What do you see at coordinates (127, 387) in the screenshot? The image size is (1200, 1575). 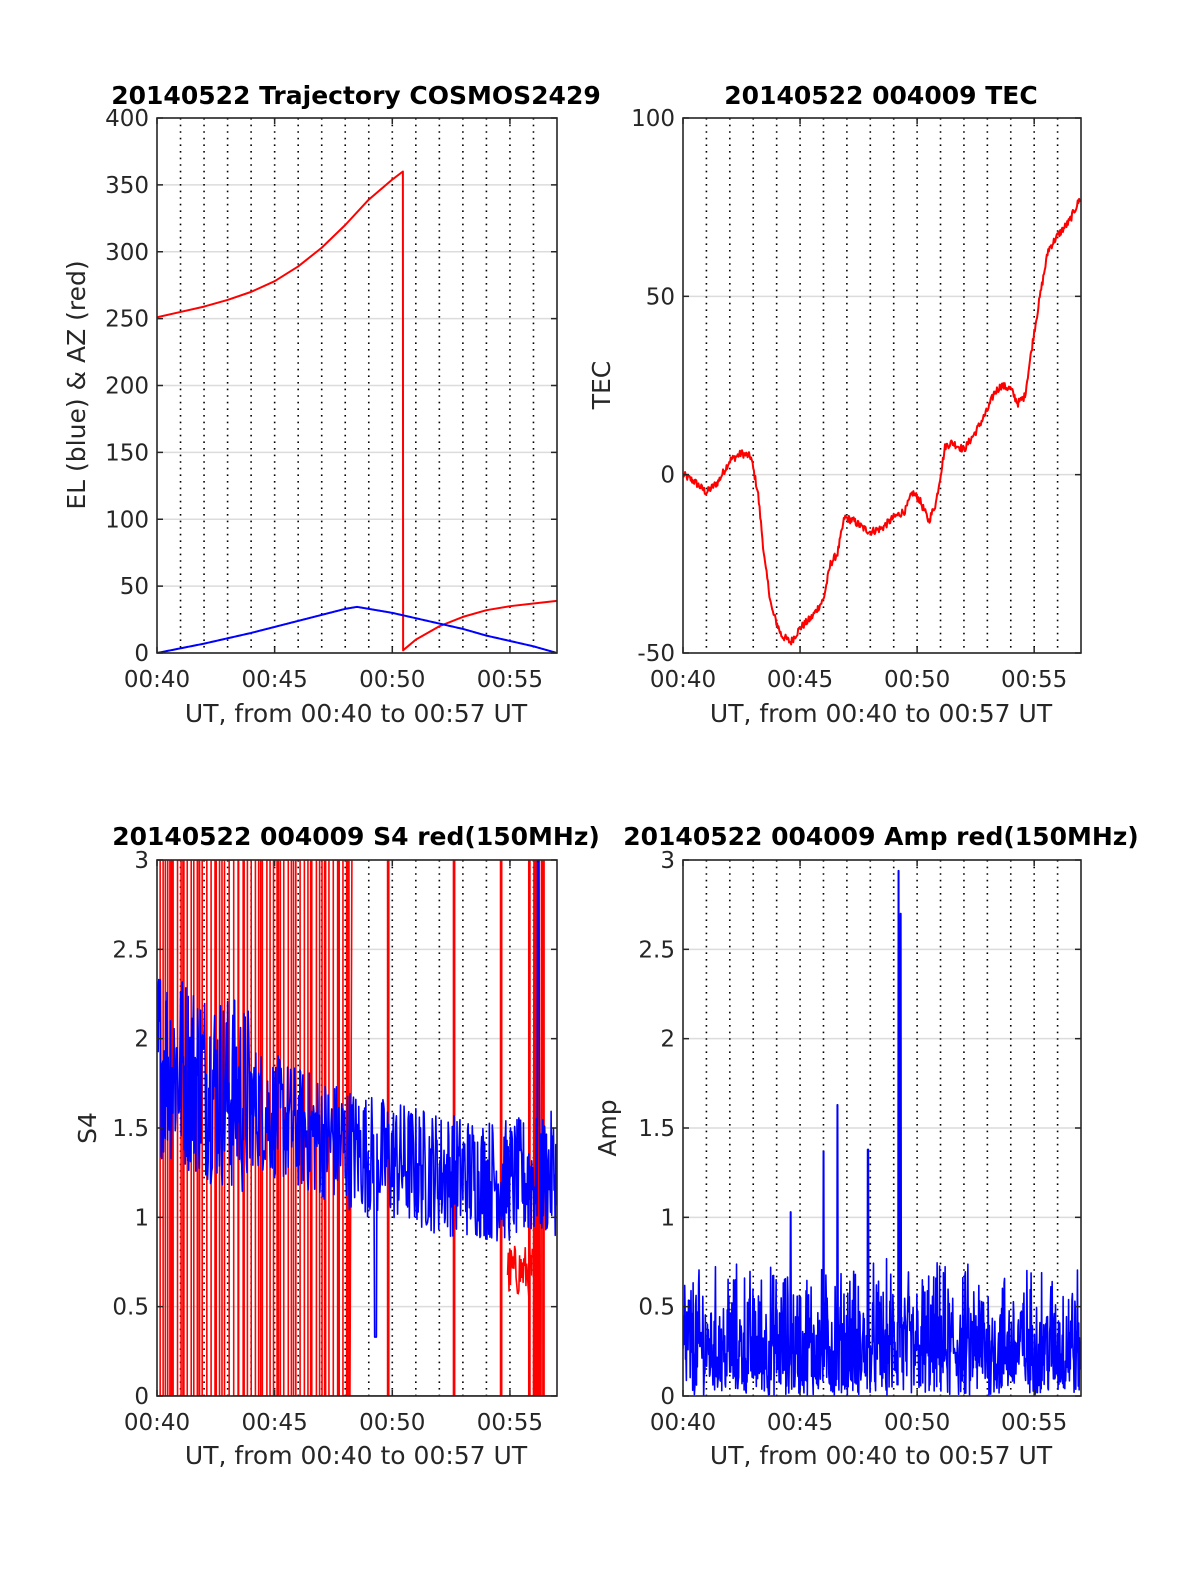 I see `y-tick-label: 200` at bounding box center [127, 387].